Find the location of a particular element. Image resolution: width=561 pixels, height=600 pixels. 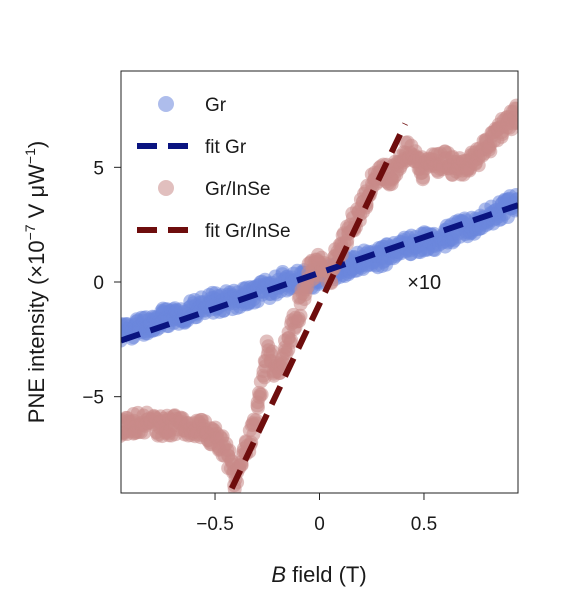

legend-item-2: Gr/InSe is located at coordinates (214, 189).